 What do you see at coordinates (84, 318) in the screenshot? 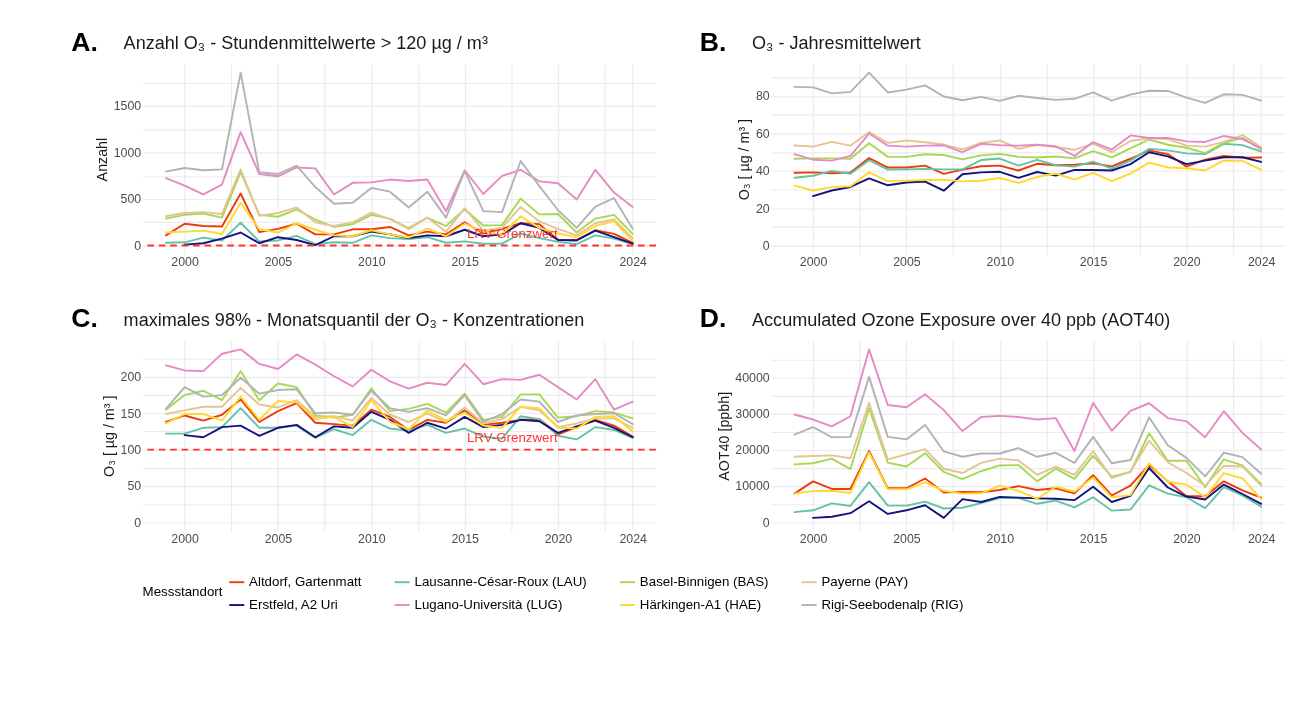
I see `text: C.` at bounding box center [84, 318].